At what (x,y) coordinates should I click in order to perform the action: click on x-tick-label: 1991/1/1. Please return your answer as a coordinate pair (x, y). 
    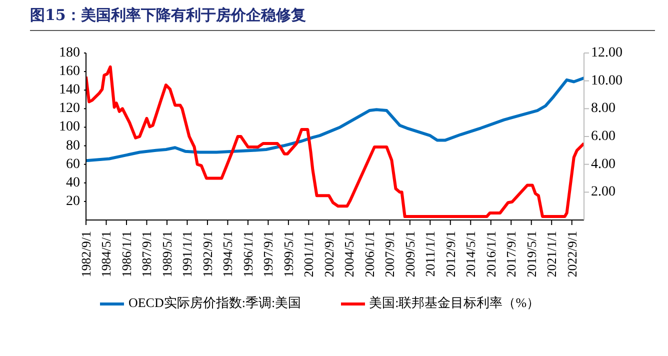
    Looking at the image, I should click on (187, 254).